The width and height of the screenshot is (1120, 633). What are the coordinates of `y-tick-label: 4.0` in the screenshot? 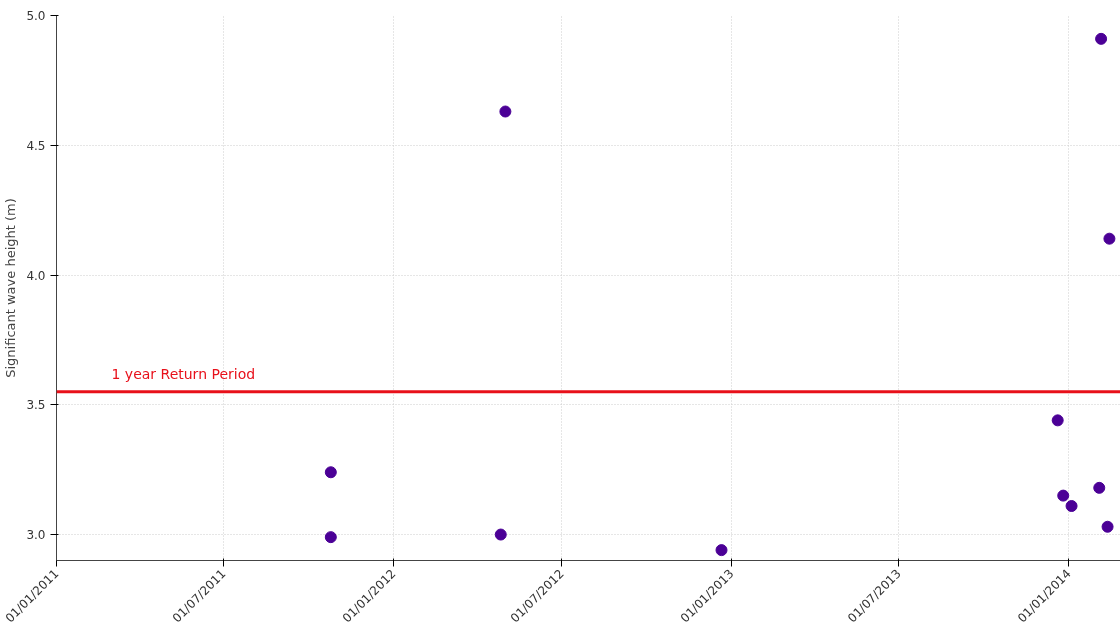 It's located at (36, 275).